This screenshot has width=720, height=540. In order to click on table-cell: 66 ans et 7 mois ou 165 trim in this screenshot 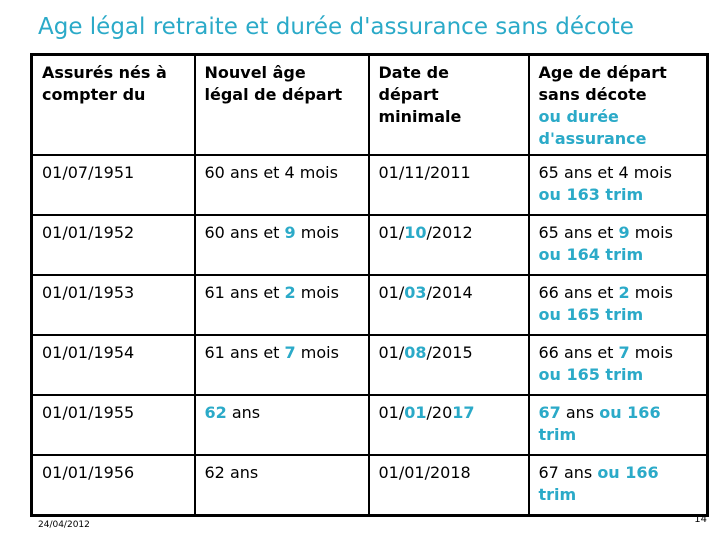, I will do `click(618, 365)`.